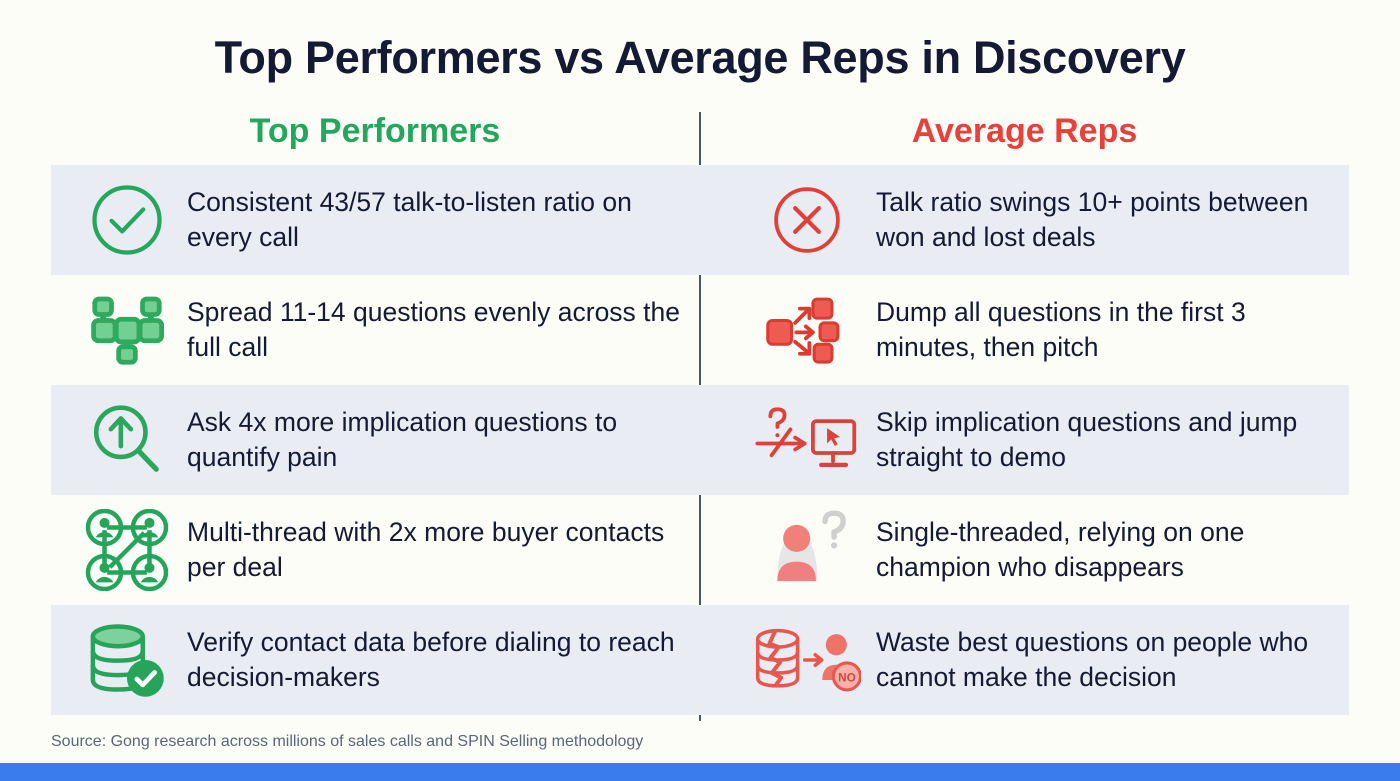  What do you see at coordinates (807, 660) in the screenshot?
I see `broken-database-person-no-icon: NO` at bounding box center [807, 660].